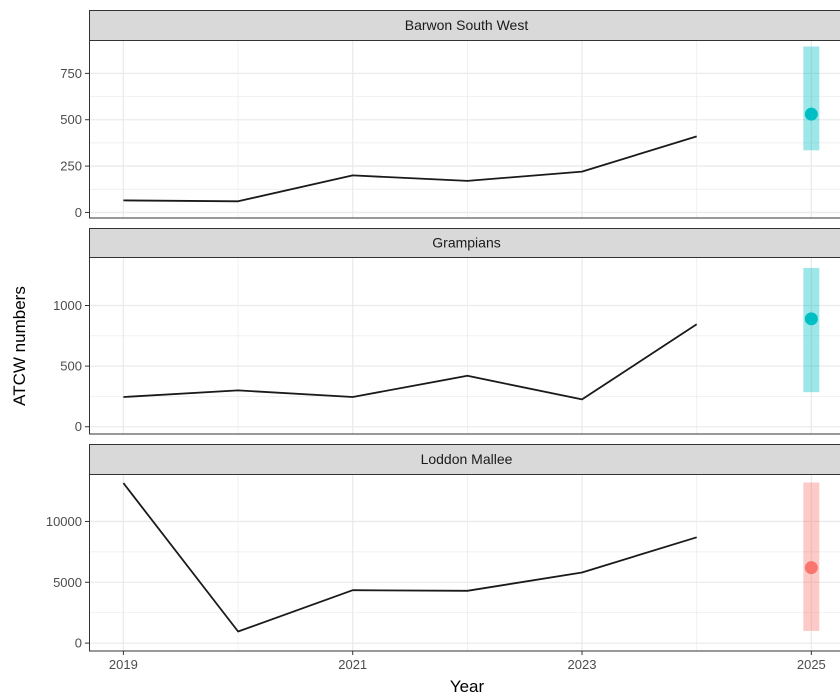 Image resolution: width=840 pixels, height=698 pixels. What do you see at coordinates (19, 346) in the screenshot?
I see `y-axis-title: ATCW numbers` at bounding box center [19, 346].